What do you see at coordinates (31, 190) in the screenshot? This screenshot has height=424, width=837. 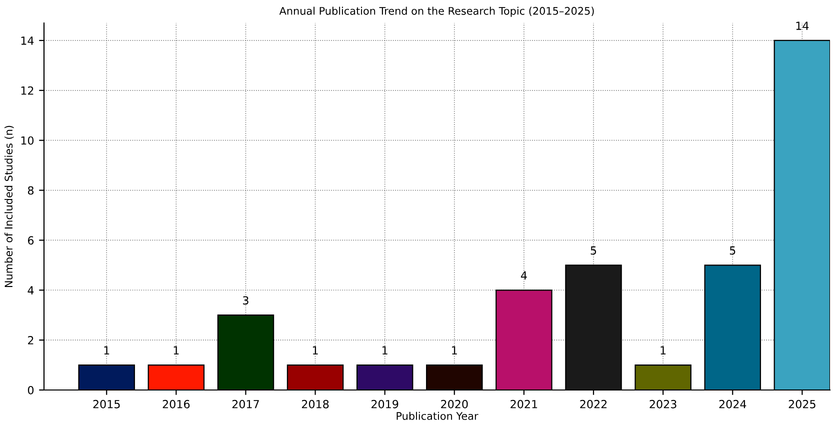 I see `y-tick-label: 8` at bounding box center [31, 190].